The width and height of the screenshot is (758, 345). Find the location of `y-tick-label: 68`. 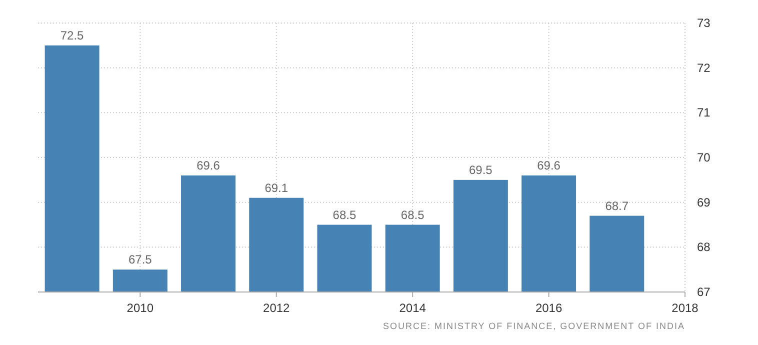

y-tick-label: 68 is located at coordinates (704, 247).